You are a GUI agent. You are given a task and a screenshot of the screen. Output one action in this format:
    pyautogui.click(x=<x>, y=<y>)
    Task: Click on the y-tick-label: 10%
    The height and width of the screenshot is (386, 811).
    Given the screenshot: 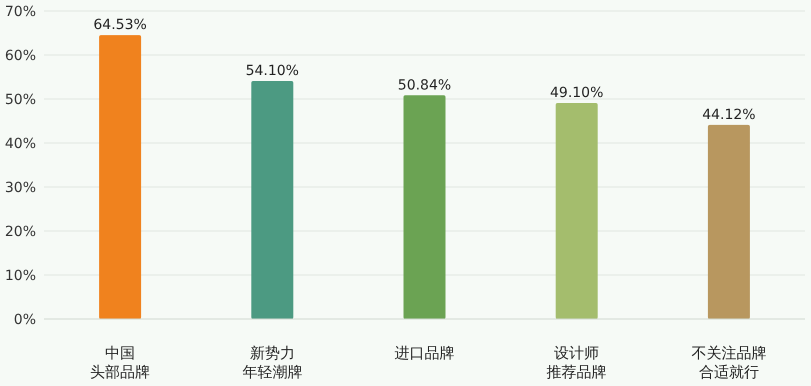 What is the action you would take?
    pyautogui.click(x=20, y=276)
    